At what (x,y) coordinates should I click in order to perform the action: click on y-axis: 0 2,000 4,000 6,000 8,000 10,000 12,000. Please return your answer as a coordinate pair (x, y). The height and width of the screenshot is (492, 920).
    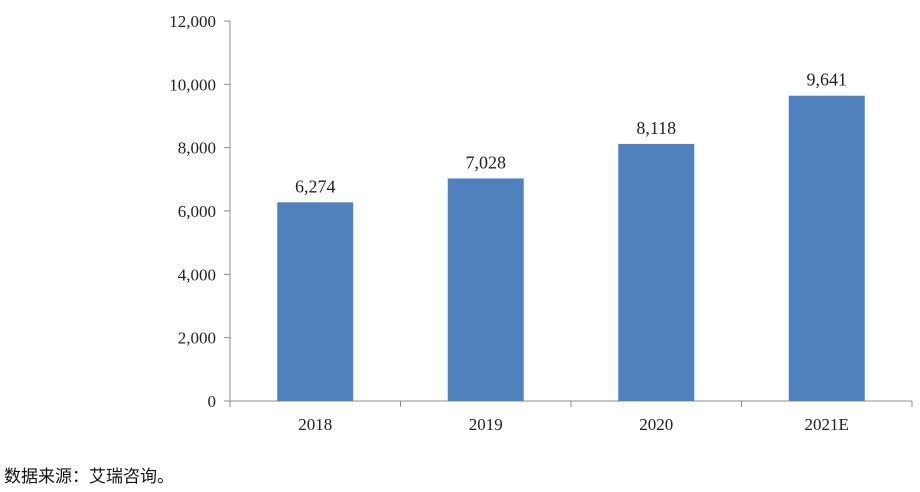
    Looking at the image, I should click on (200, 211).